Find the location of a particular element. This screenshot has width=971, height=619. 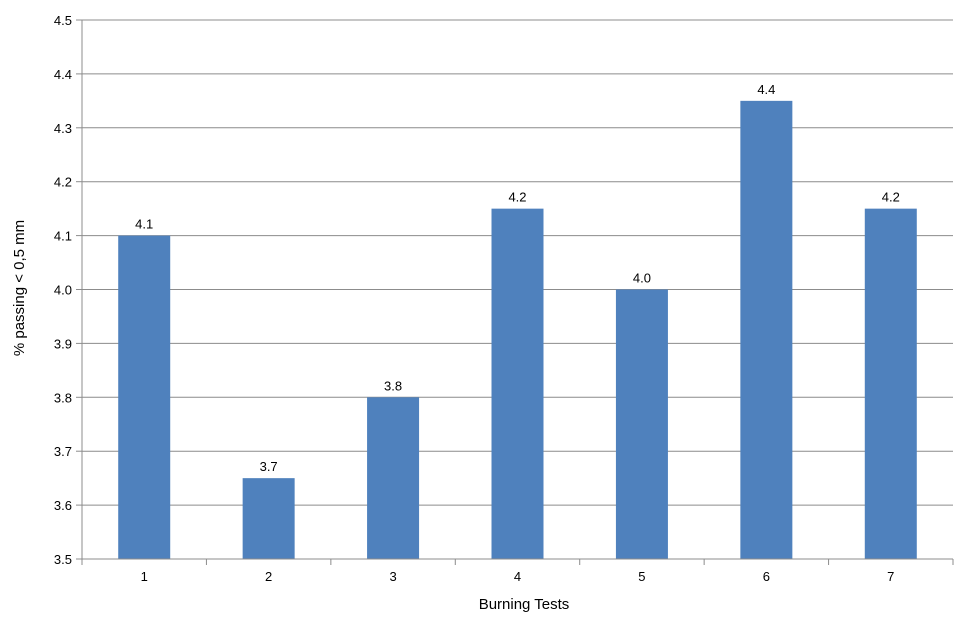

y-tick-label: 4.4 is located at coordinates (63, 74).